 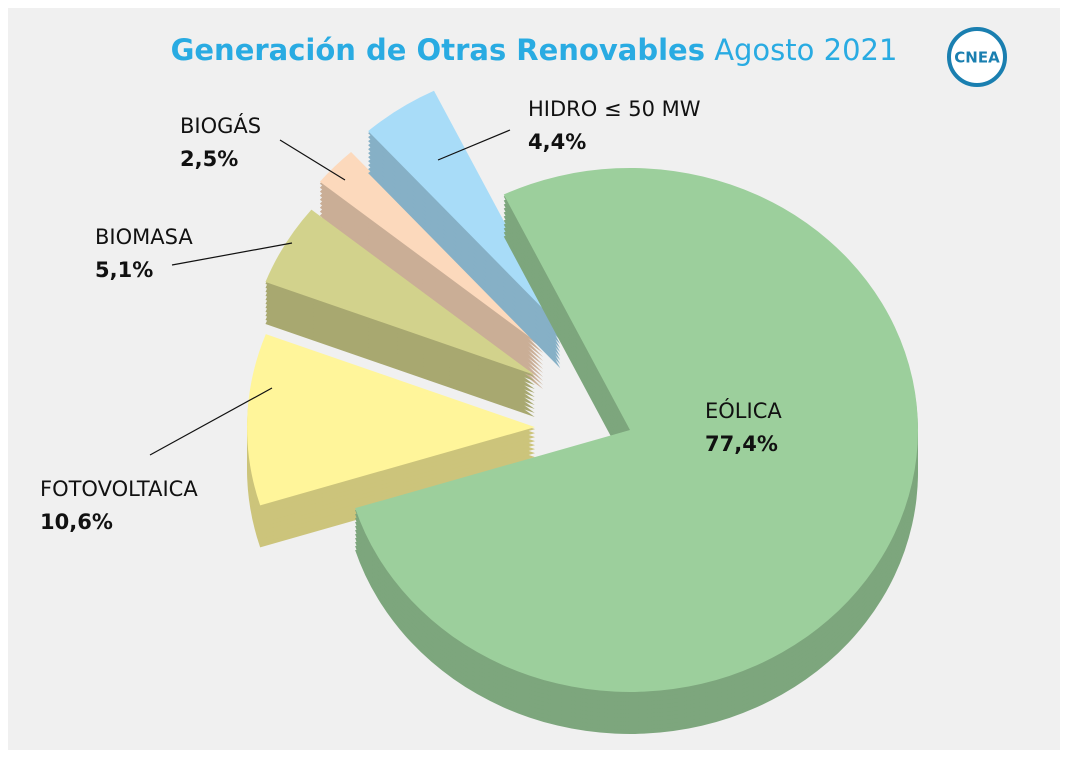 I want to click on logo-text: CNEA, so click(x=977, y=58).